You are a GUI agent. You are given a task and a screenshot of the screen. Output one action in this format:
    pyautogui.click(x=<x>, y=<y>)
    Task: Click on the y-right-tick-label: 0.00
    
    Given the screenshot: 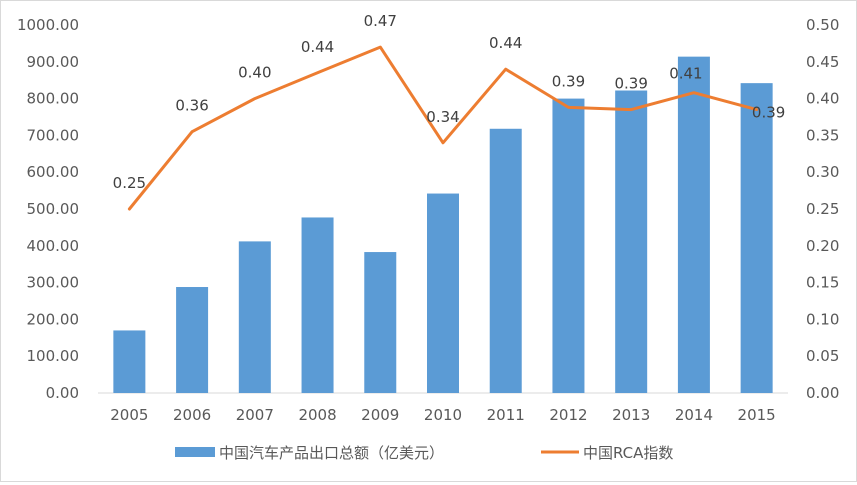 What is the action you would take?
    pyautogui.click(x=822, y=393)
    